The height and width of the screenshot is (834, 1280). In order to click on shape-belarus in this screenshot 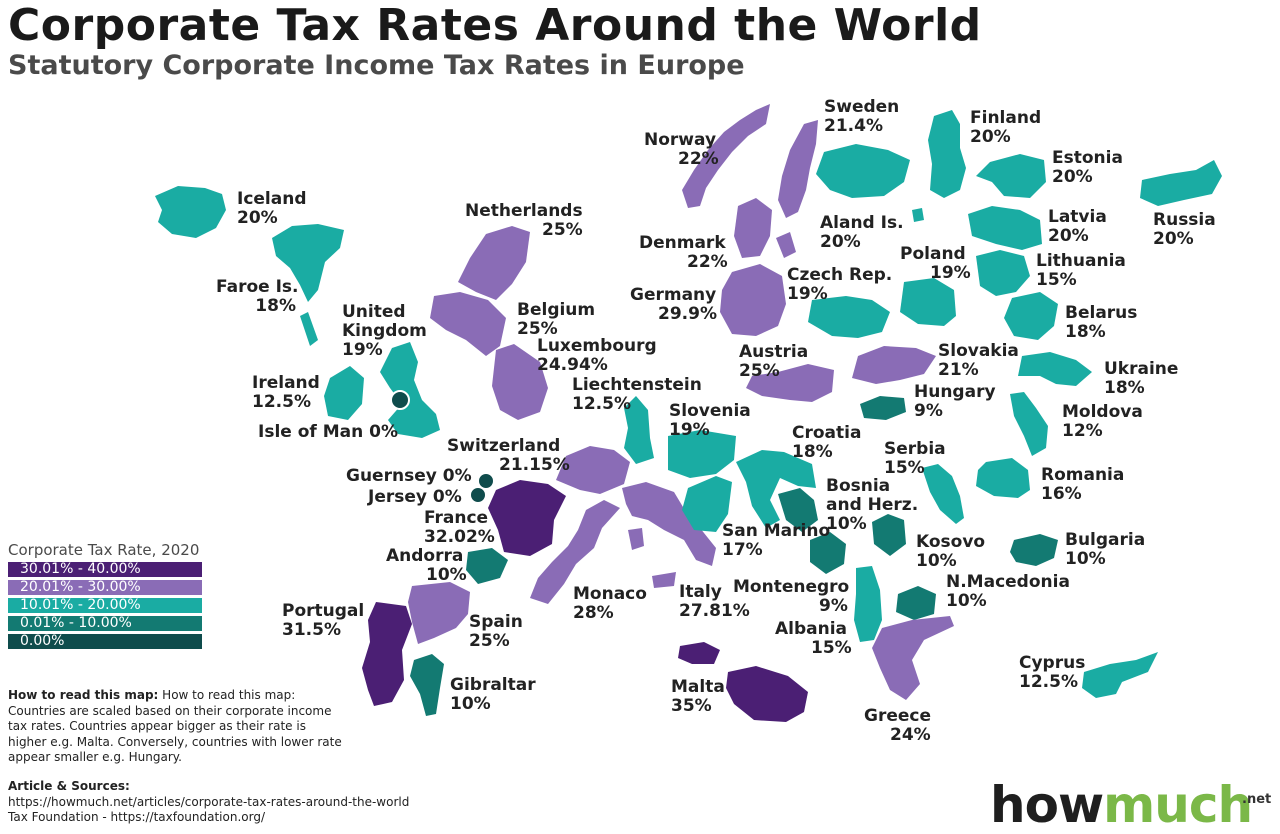, I will do `click(1031, 316)`.